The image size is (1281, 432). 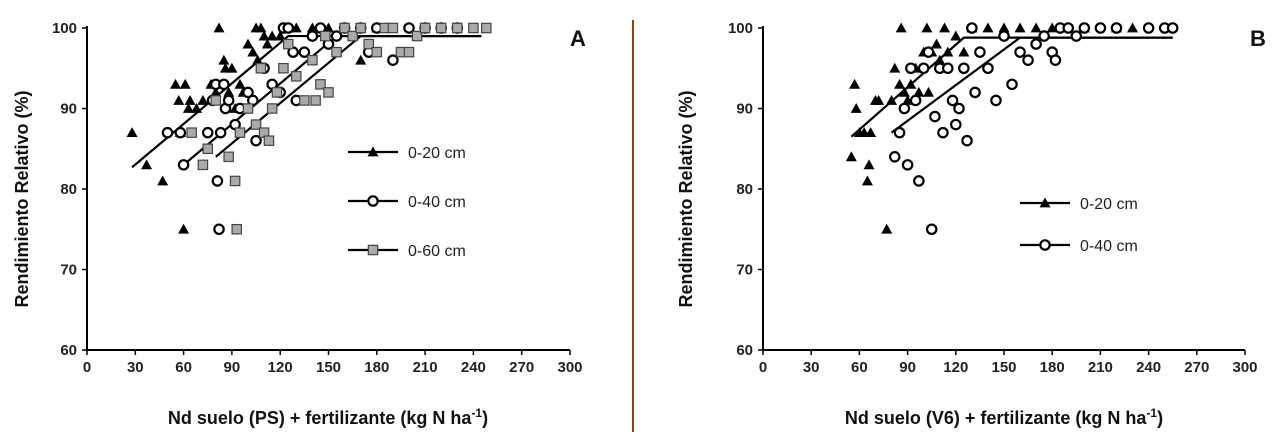 I want to click on x-tick-label: 180, so click(x=1052, y=367).